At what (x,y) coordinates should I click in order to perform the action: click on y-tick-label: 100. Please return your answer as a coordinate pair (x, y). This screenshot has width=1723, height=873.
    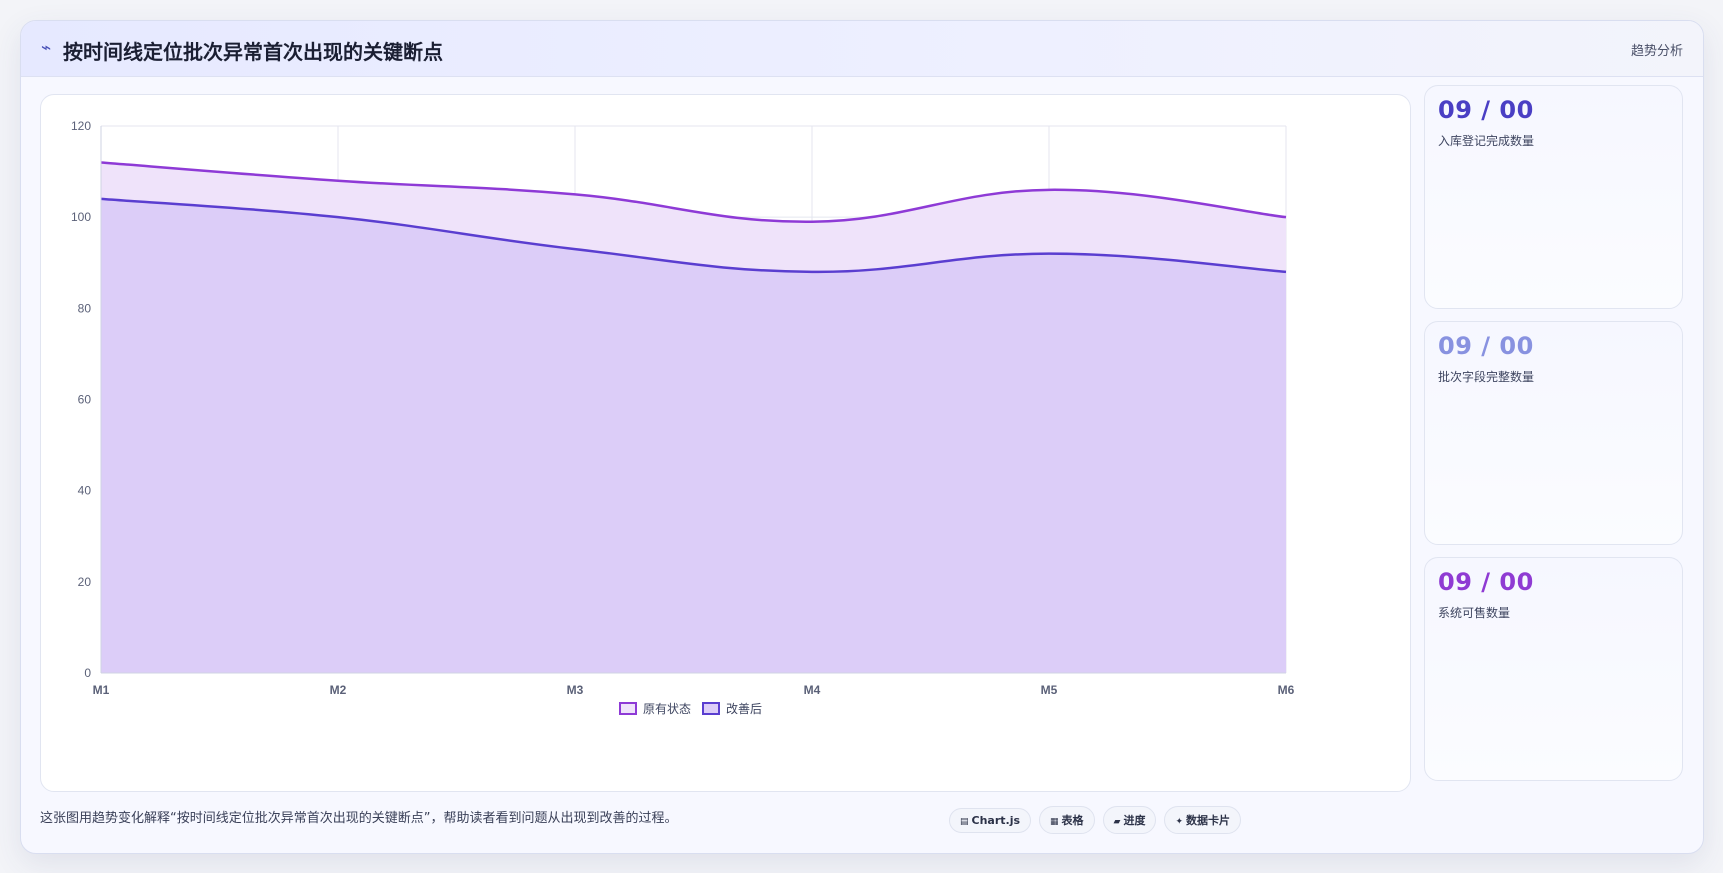
    Looking at the image, I should click on (81, 217).